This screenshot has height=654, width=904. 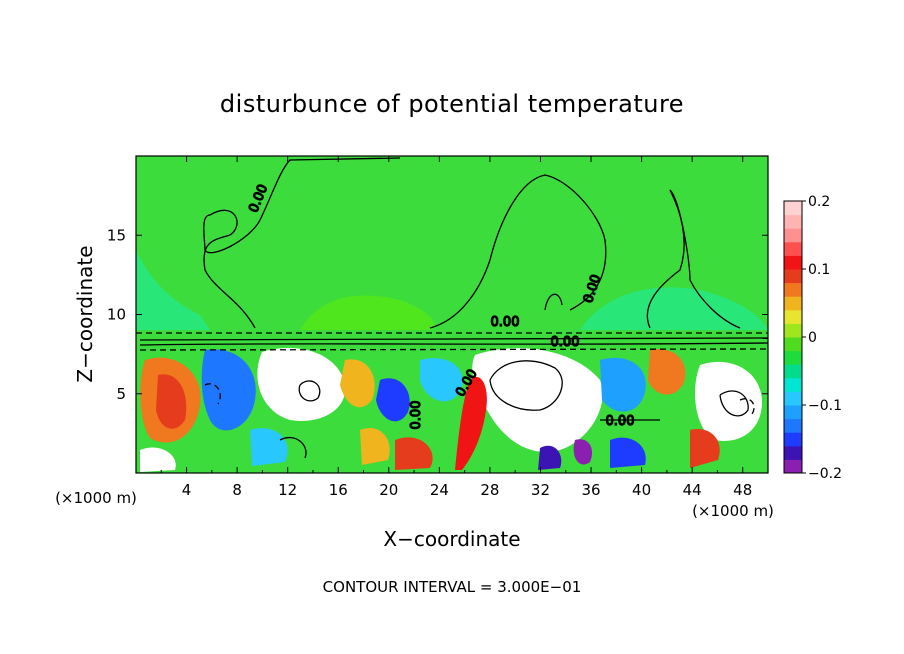 What do you see at coordinates (489, 490) in the screenshot?
I see `x-tick-label: 28` at bounding box center [489, 490].